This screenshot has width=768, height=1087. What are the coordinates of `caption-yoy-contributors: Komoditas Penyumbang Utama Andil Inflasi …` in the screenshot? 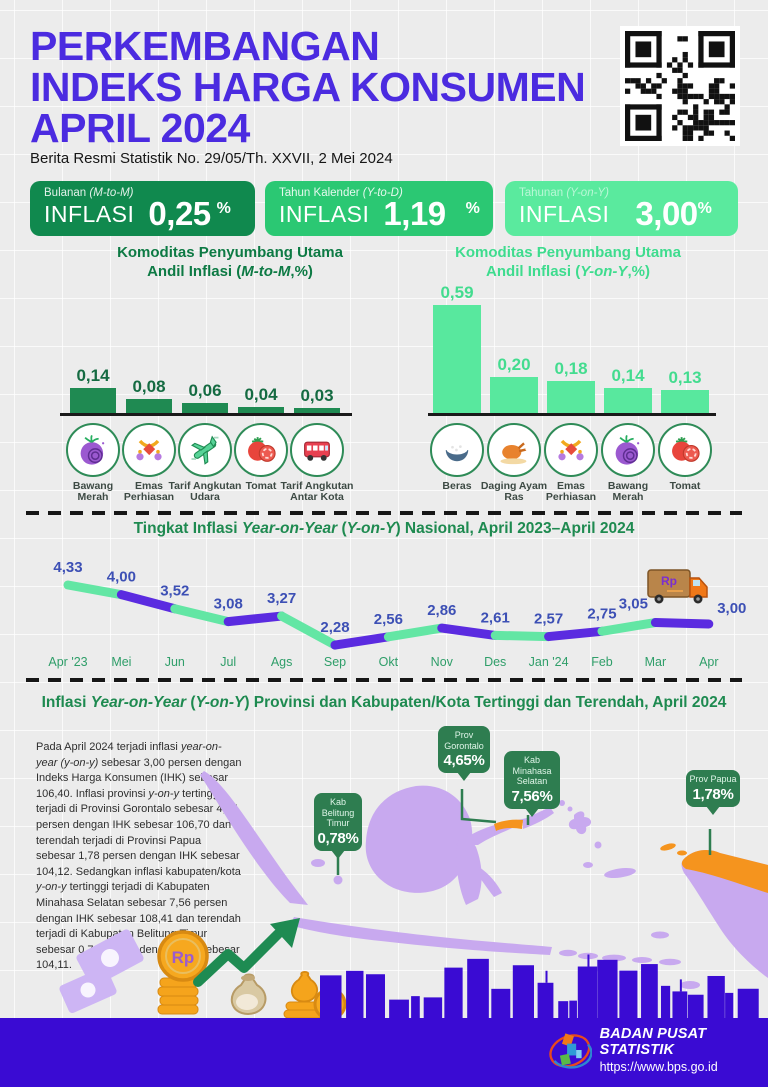 It's located at (568, 262).